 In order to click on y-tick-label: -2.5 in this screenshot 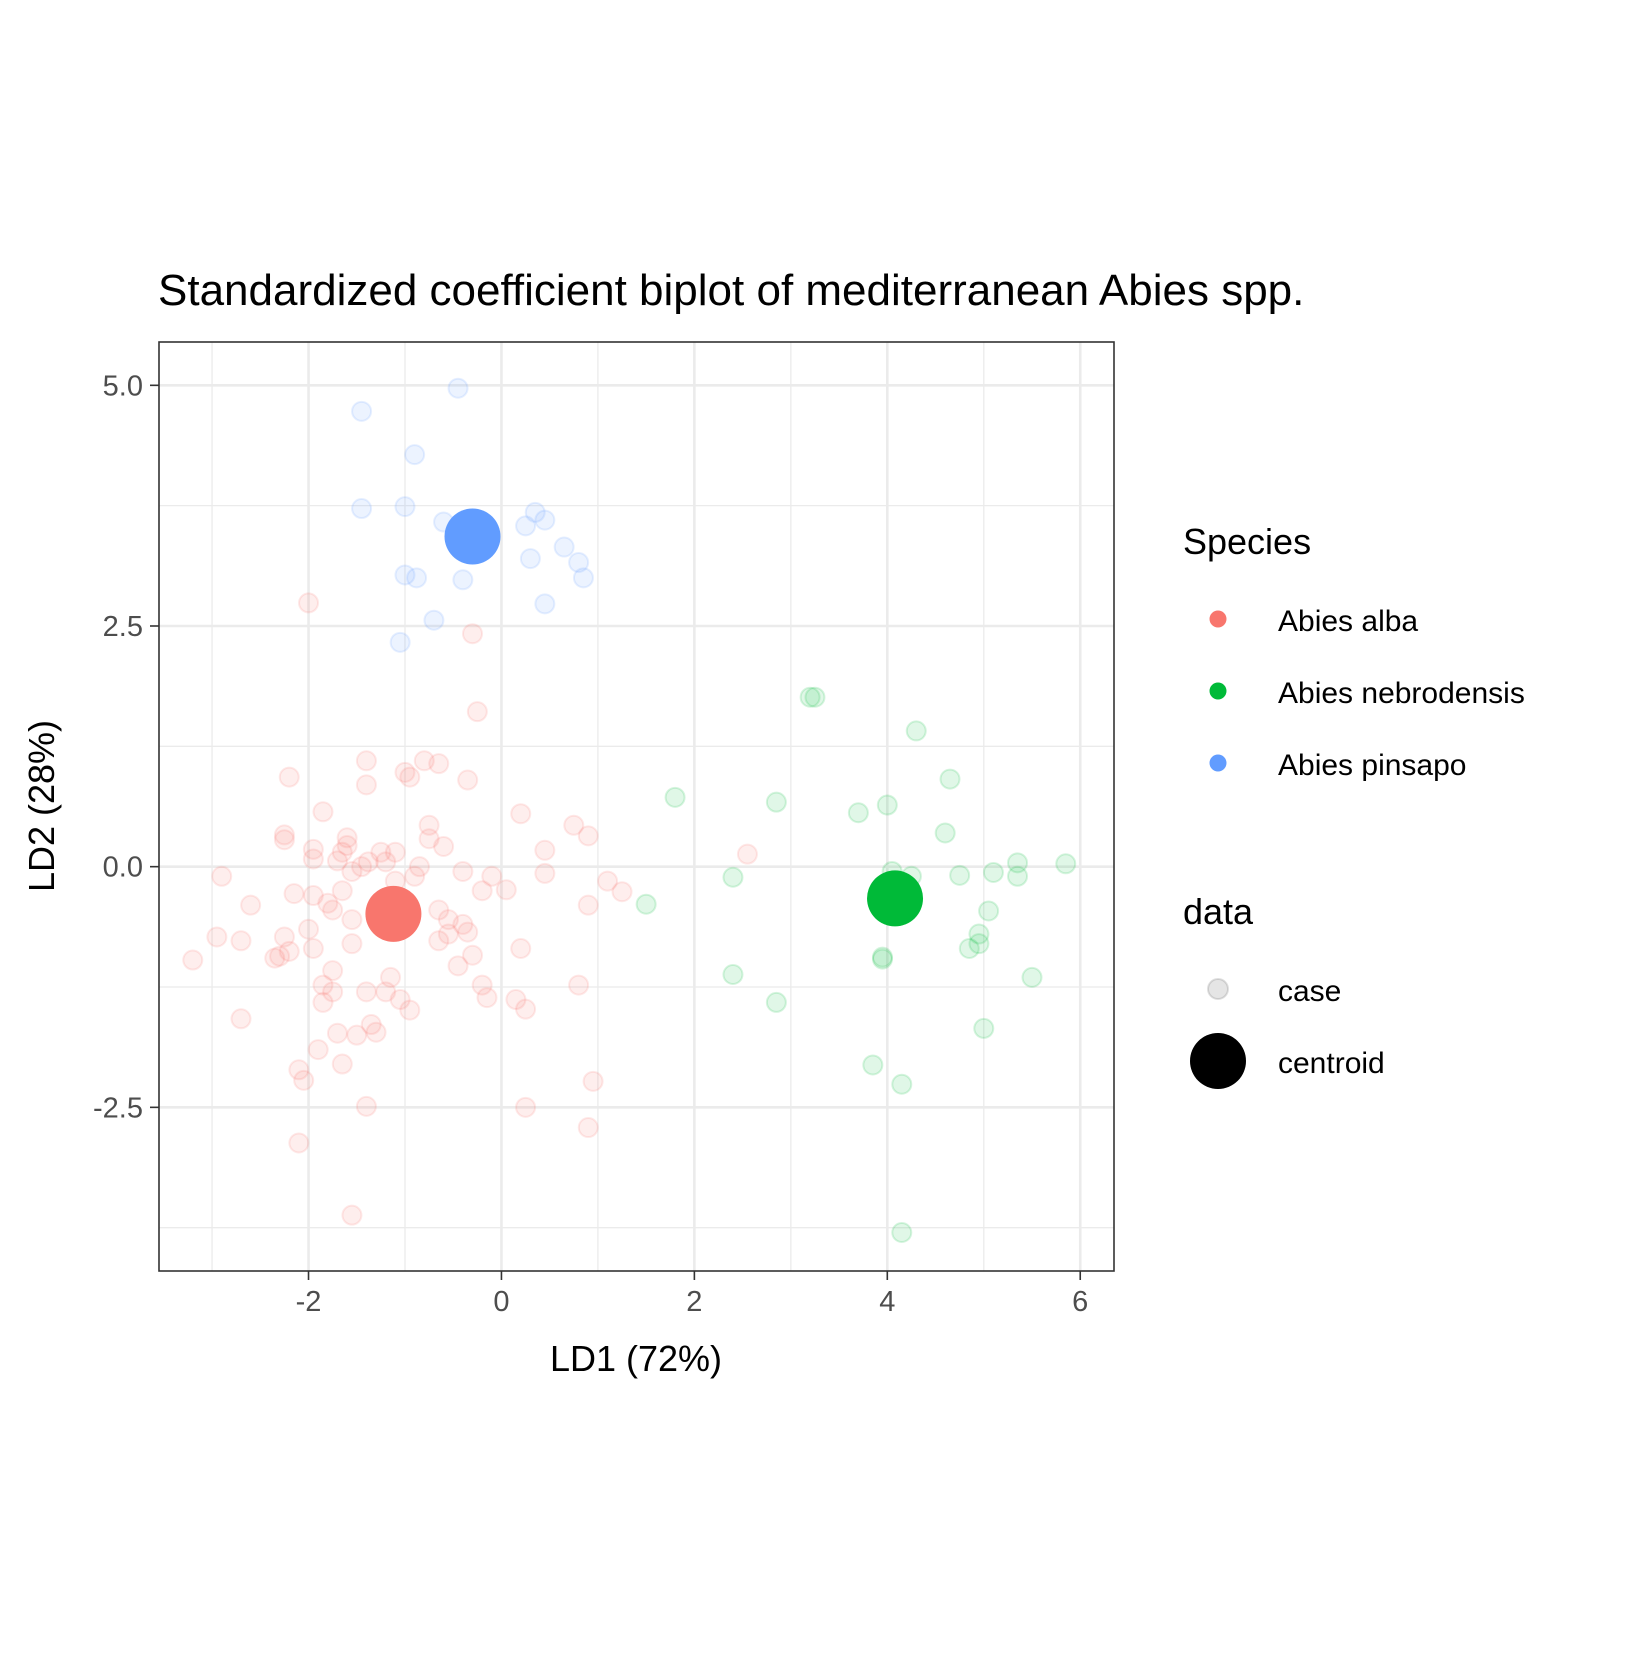, I will do `click(118, 1108)`.